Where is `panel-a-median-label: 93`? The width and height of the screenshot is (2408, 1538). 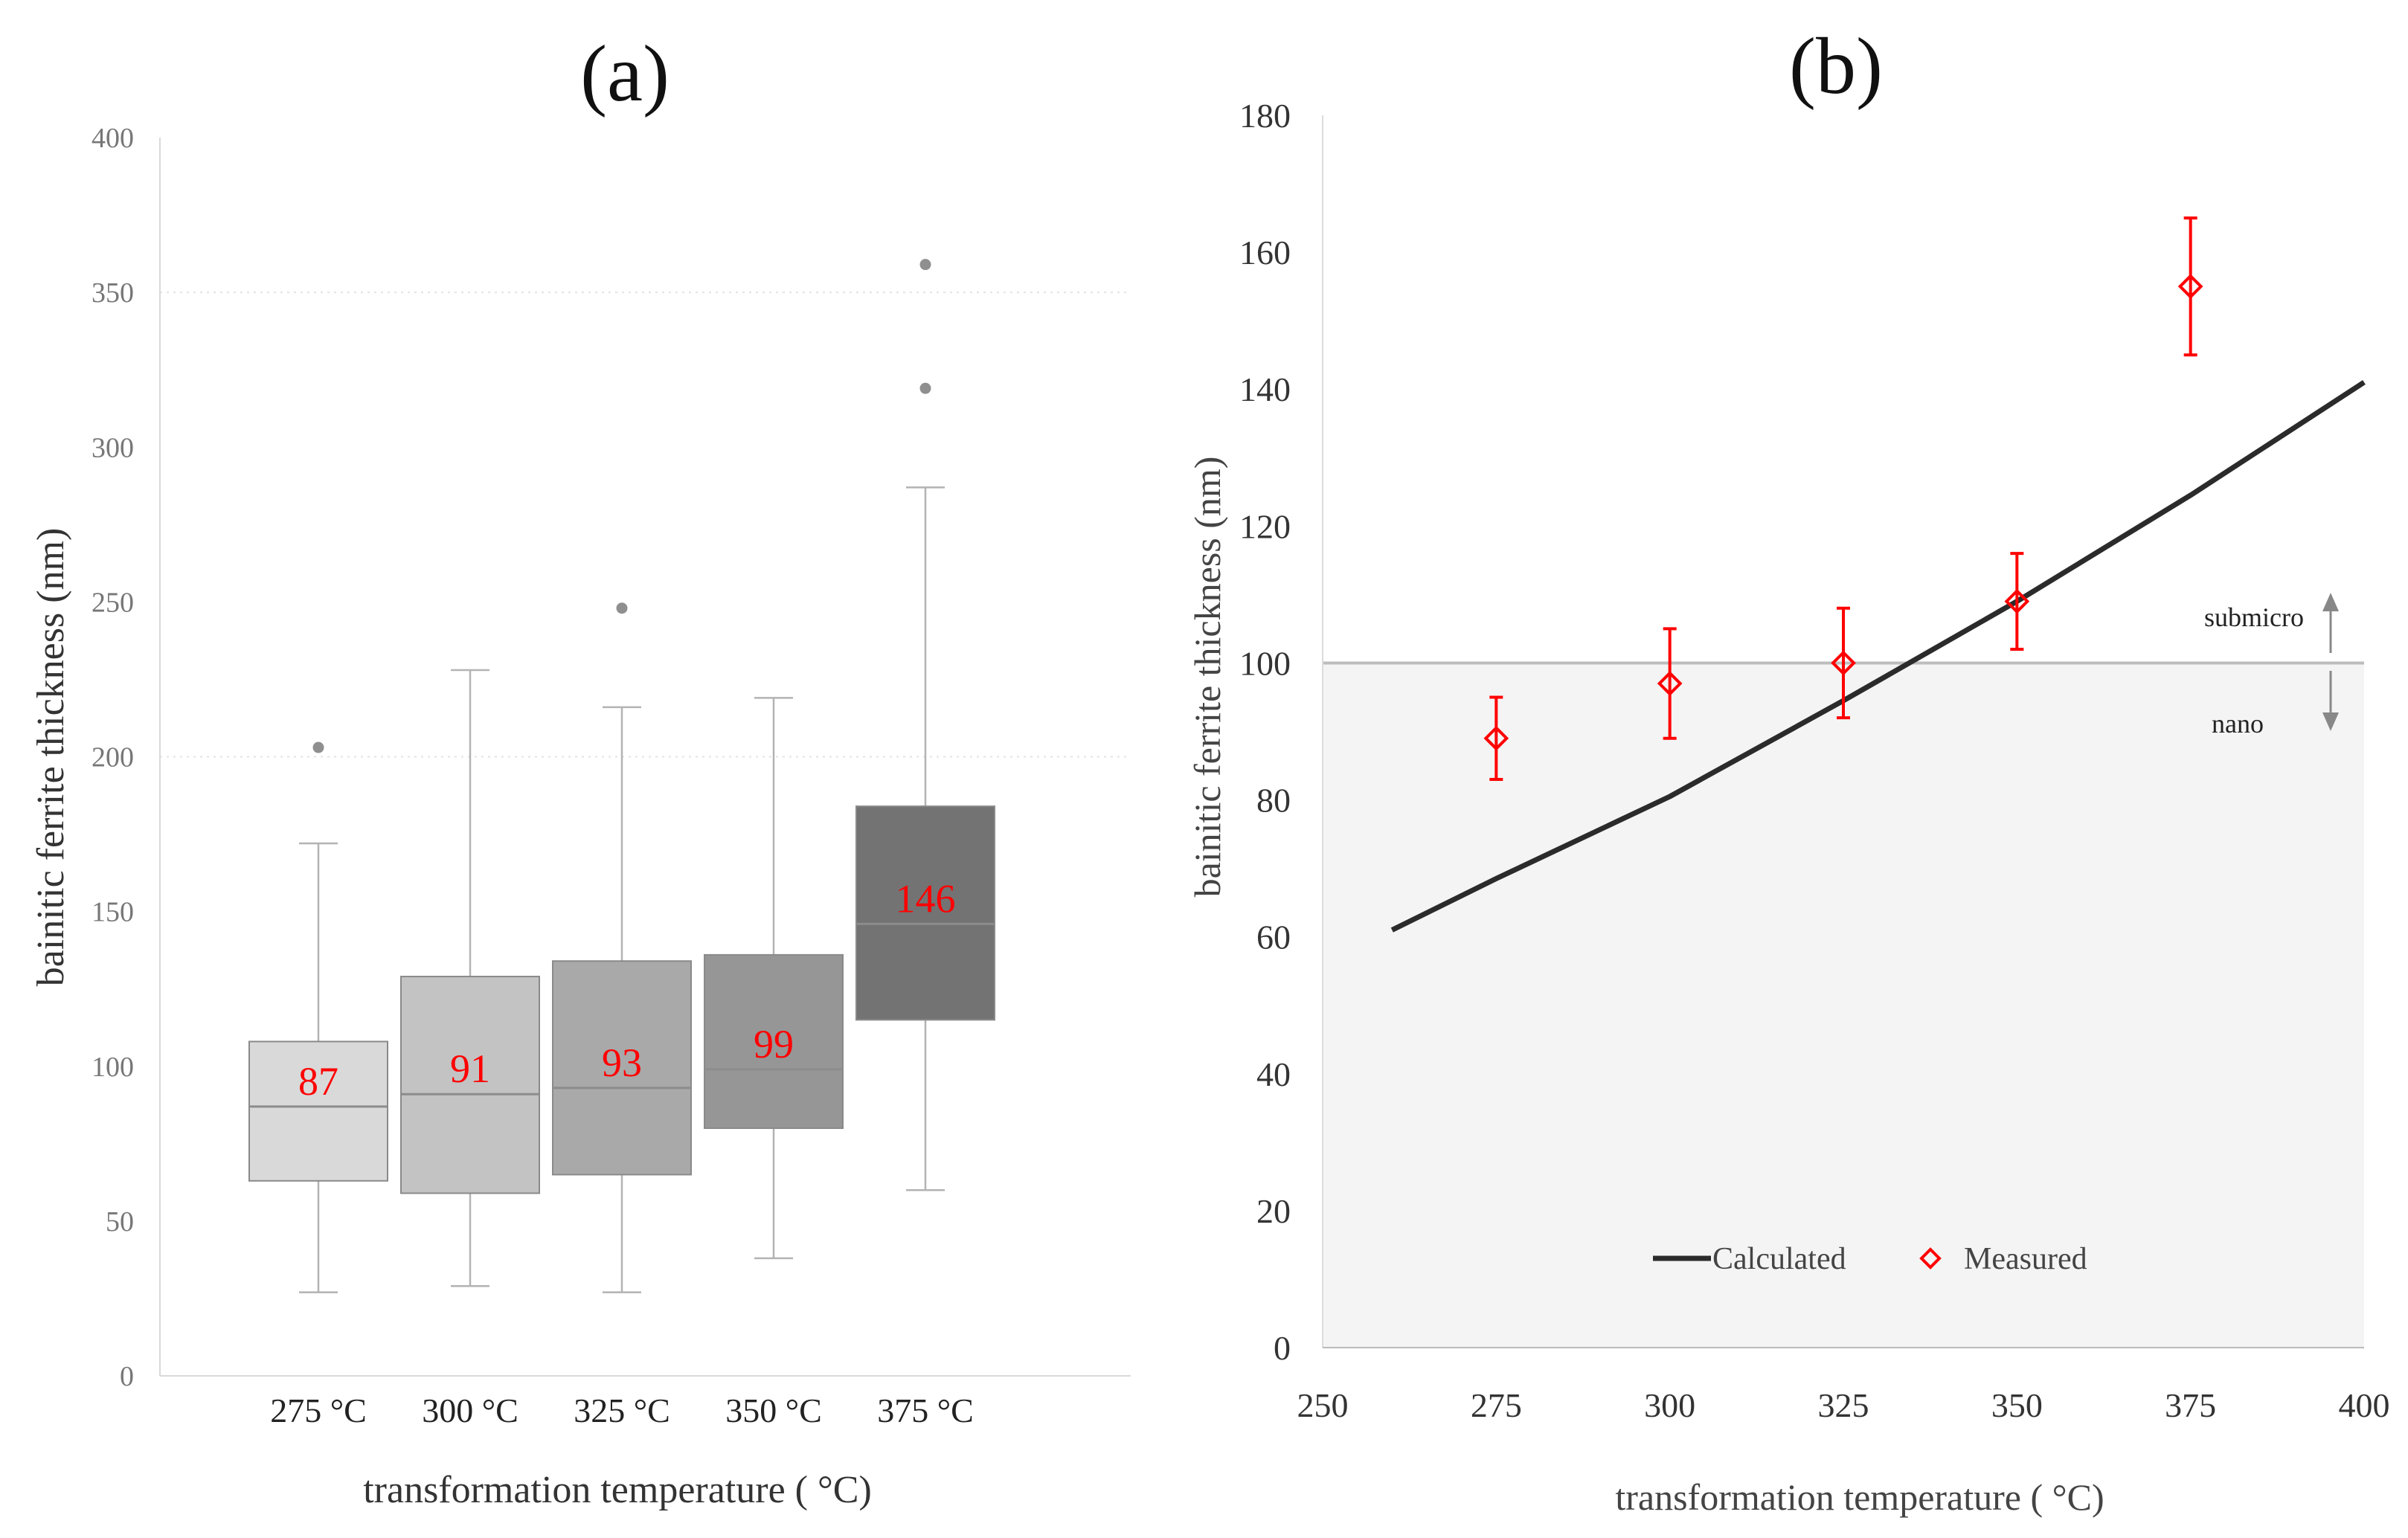 panel-a-median-label: 93 is located at coordinates (622, 1062).